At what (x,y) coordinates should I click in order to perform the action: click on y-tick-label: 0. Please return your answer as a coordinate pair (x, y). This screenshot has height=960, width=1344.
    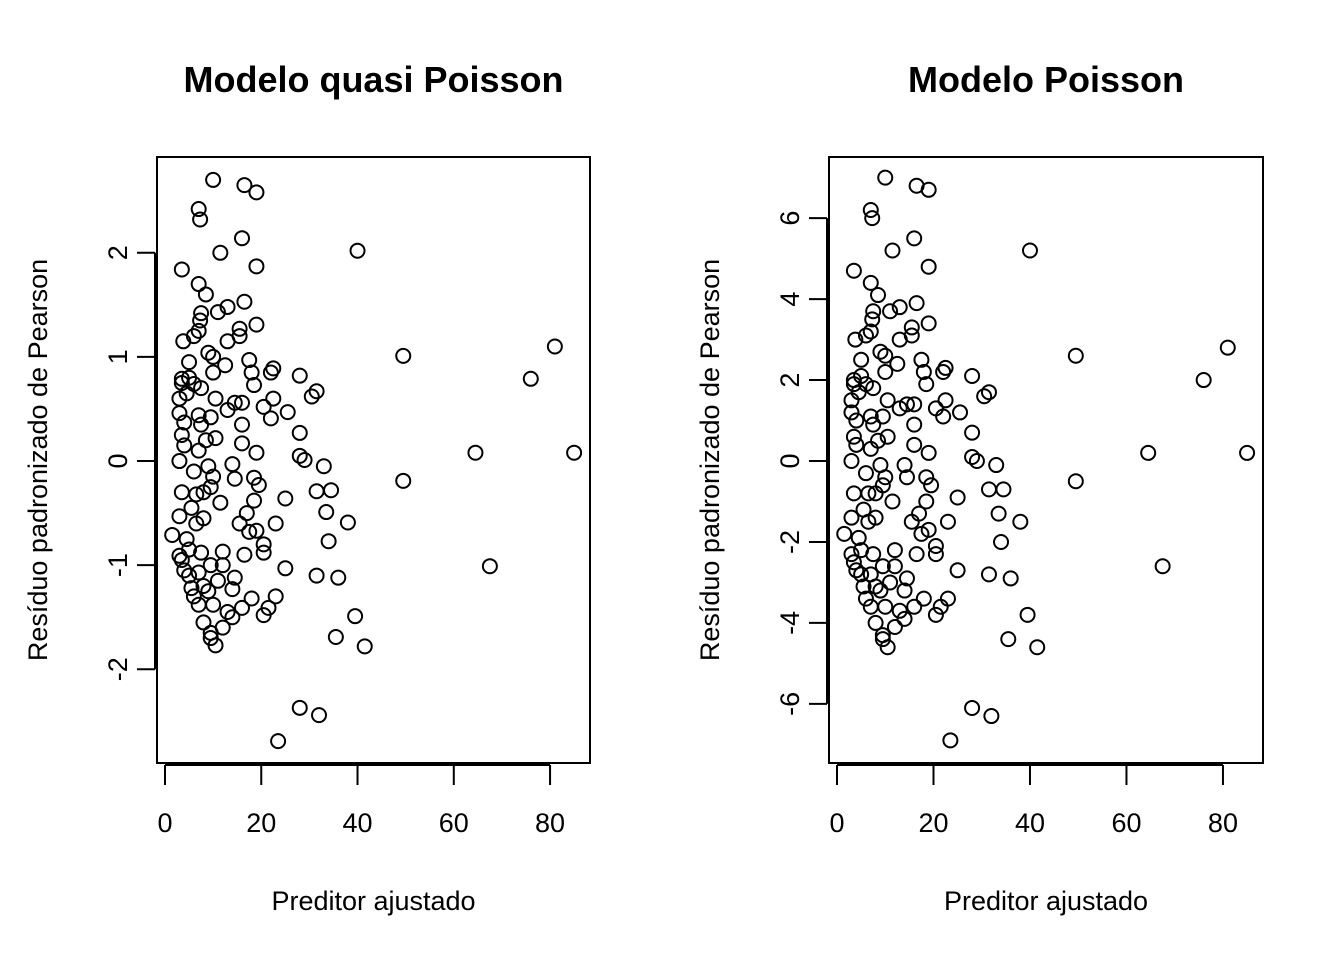
    Looking at the image, I should click on (790, 460).